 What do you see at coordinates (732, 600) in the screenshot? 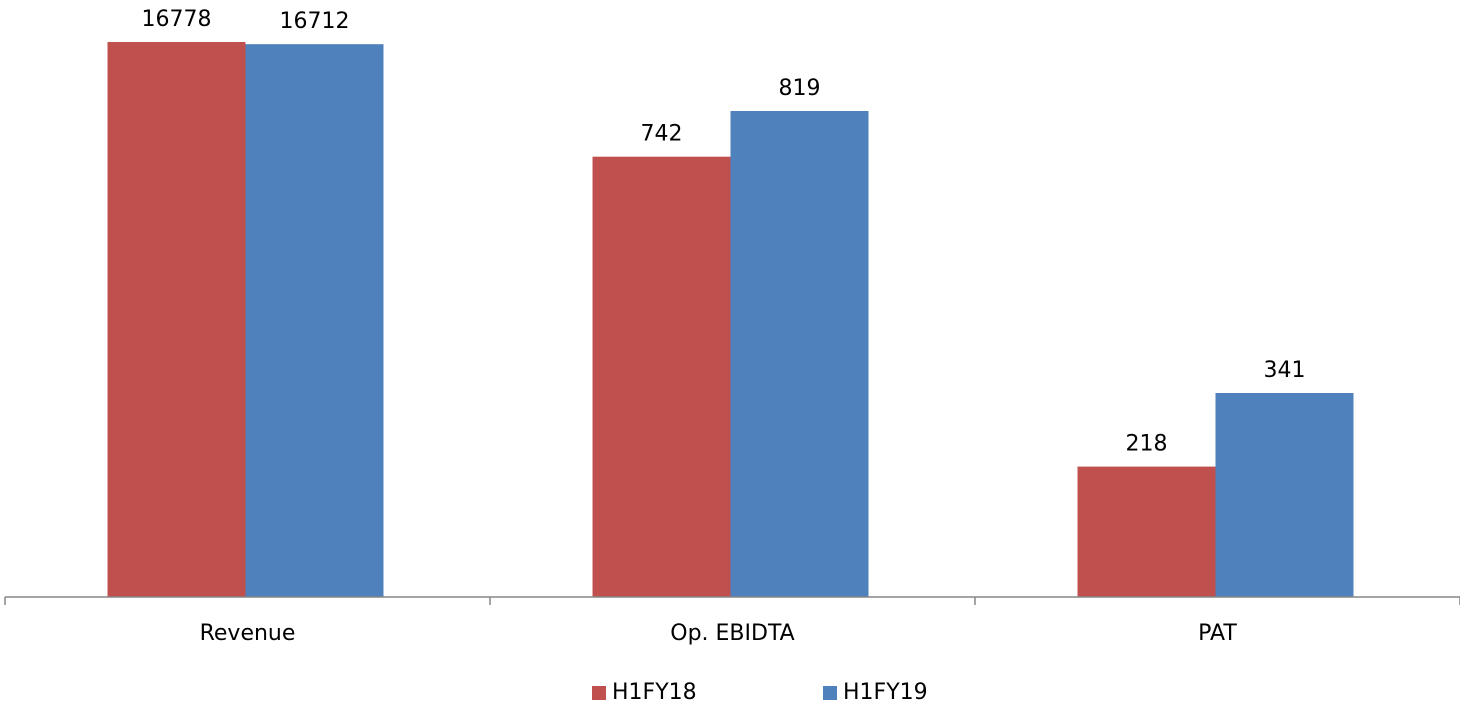
I see `category-axis` at bounding box center [732, 600].